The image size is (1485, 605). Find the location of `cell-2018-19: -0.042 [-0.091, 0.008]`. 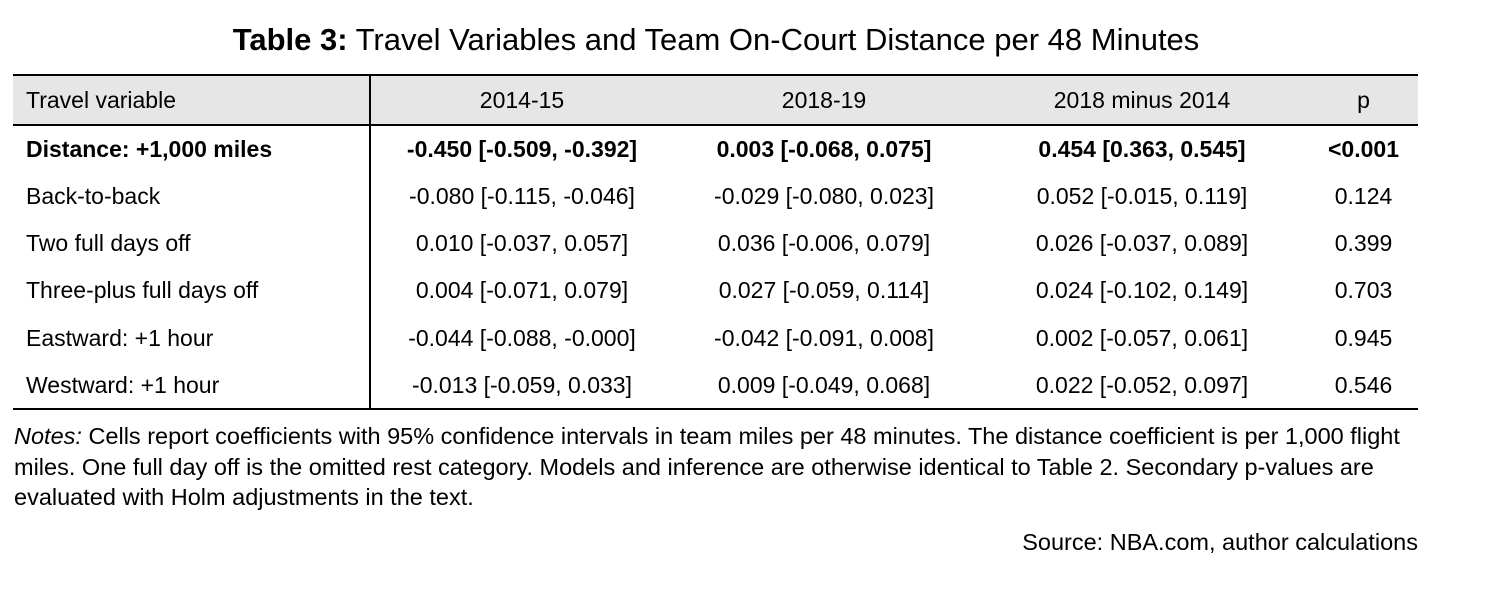

cell-2018-19: -0.042 [-0.091, 0.008] is located at coordinates (824, 337).